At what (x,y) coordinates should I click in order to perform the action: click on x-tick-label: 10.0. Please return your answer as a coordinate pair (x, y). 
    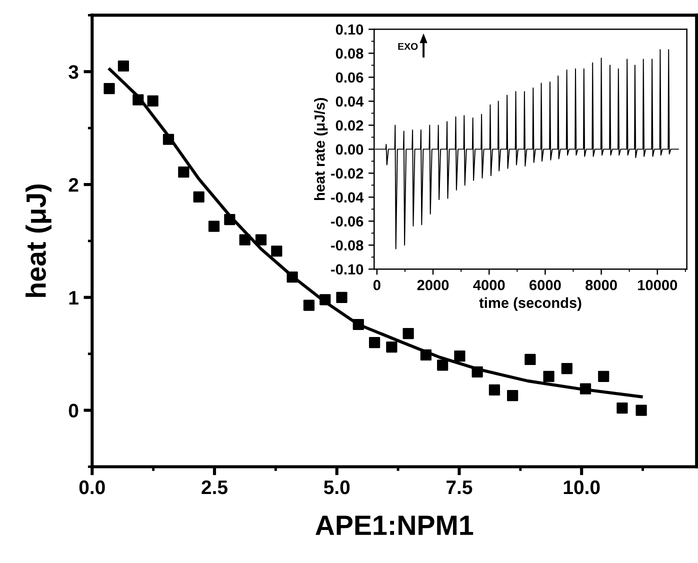
    Looking at the image, I should click on (582, 487).